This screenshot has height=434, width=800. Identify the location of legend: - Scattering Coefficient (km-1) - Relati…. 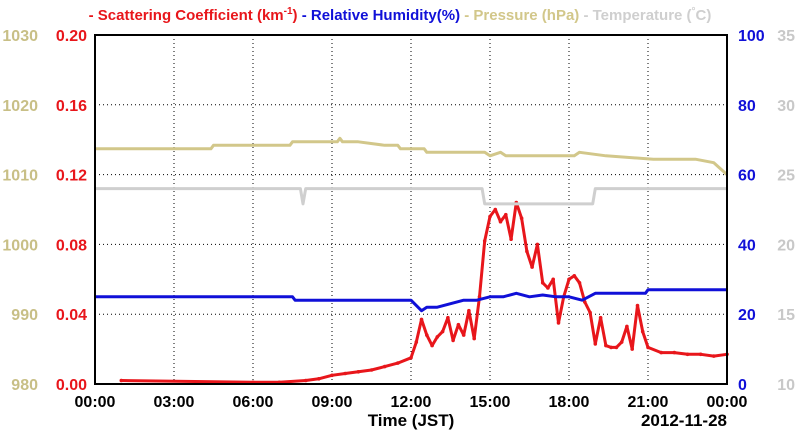
(400, 15).